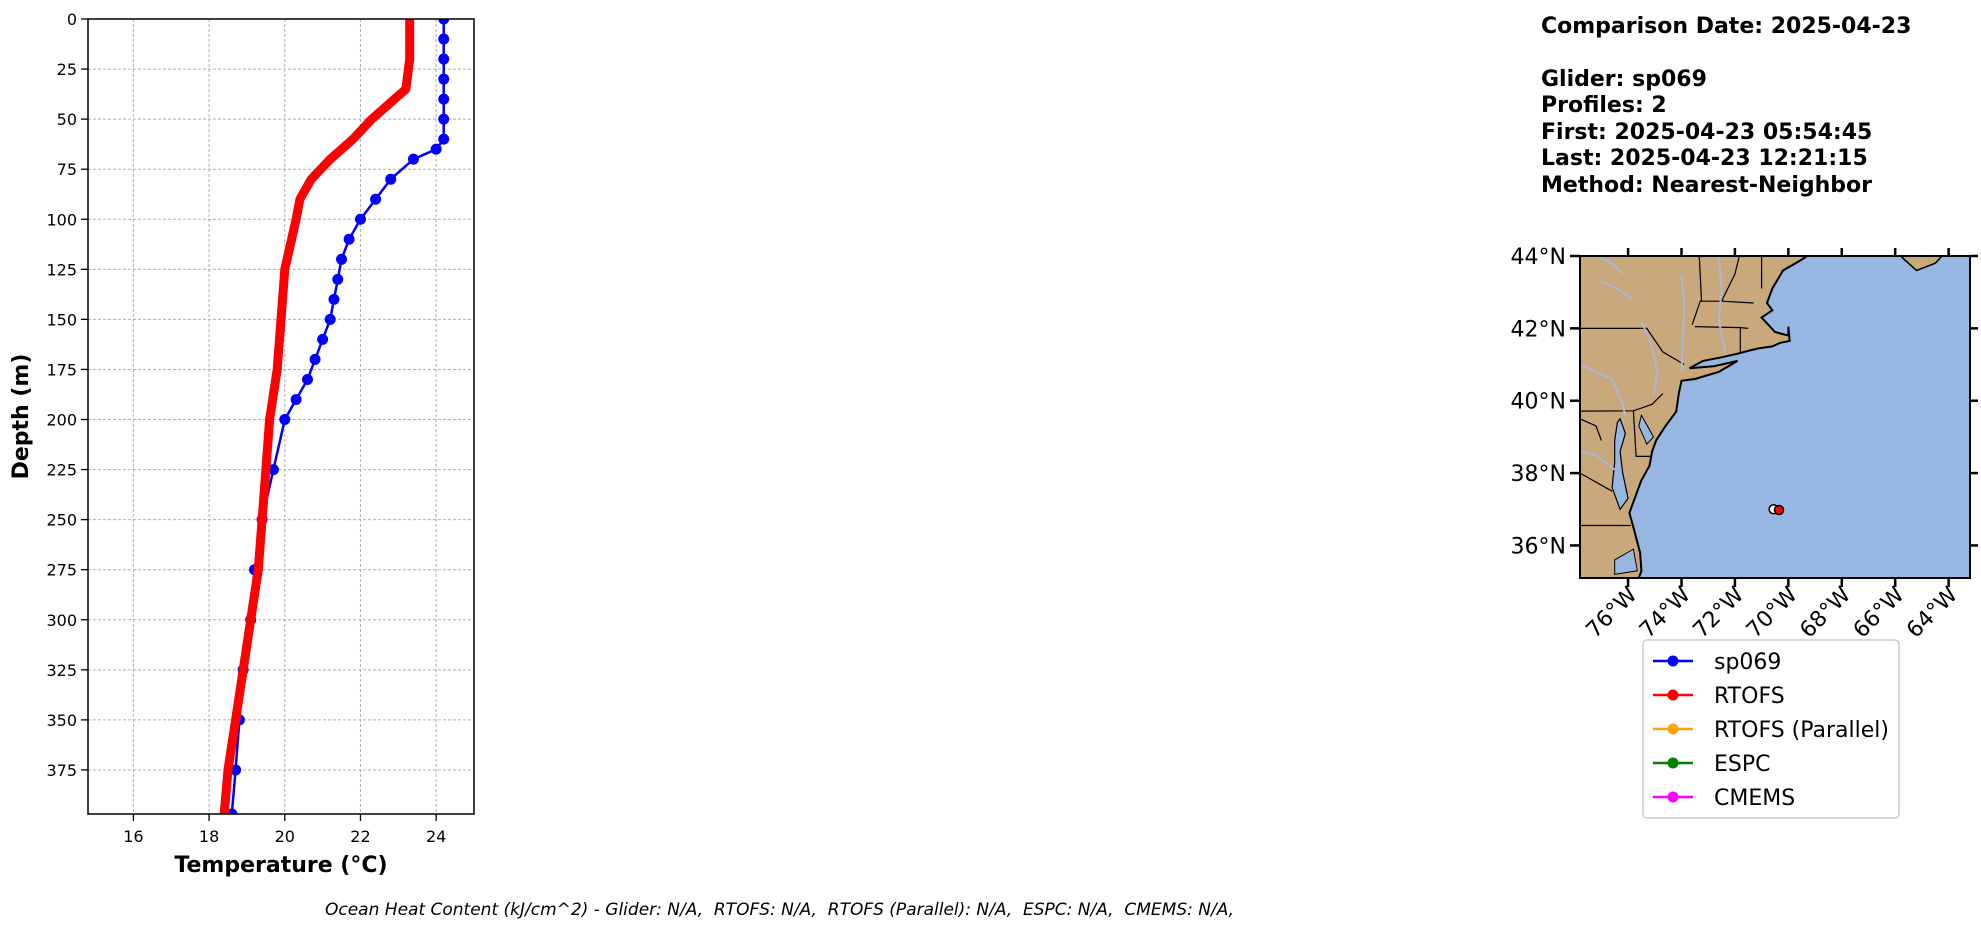 This screenshot has height=934, width=1981. Describe the element at coordinates (1538, 257) in the screenshot. I see `lat-tick-label: 44°N` at that location.